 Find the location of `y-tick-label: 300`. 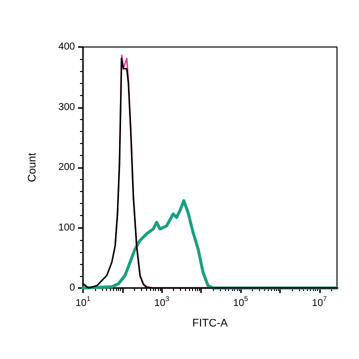

y-tick-label: 300 is located at coordinates (67, 107).